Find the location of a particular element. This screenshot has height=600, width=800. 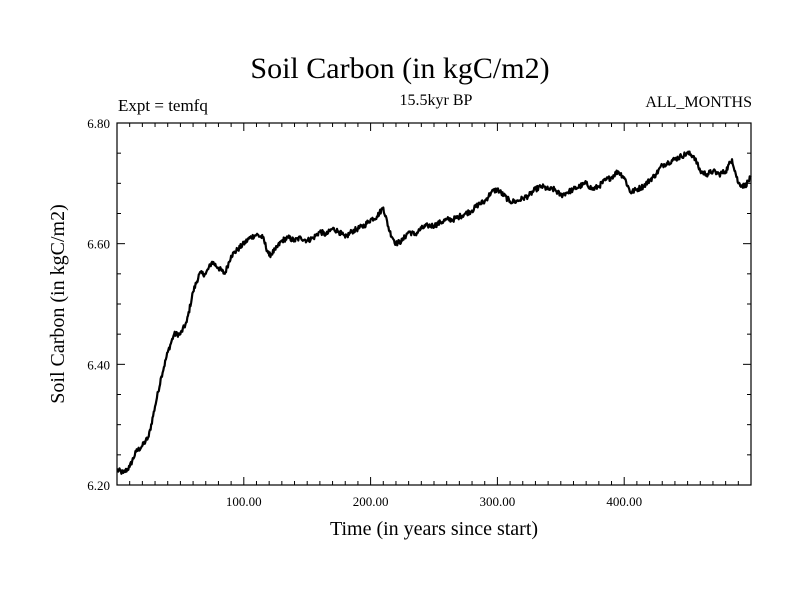

y-tick-label: 6.80 is located at coordinates (98, 123).